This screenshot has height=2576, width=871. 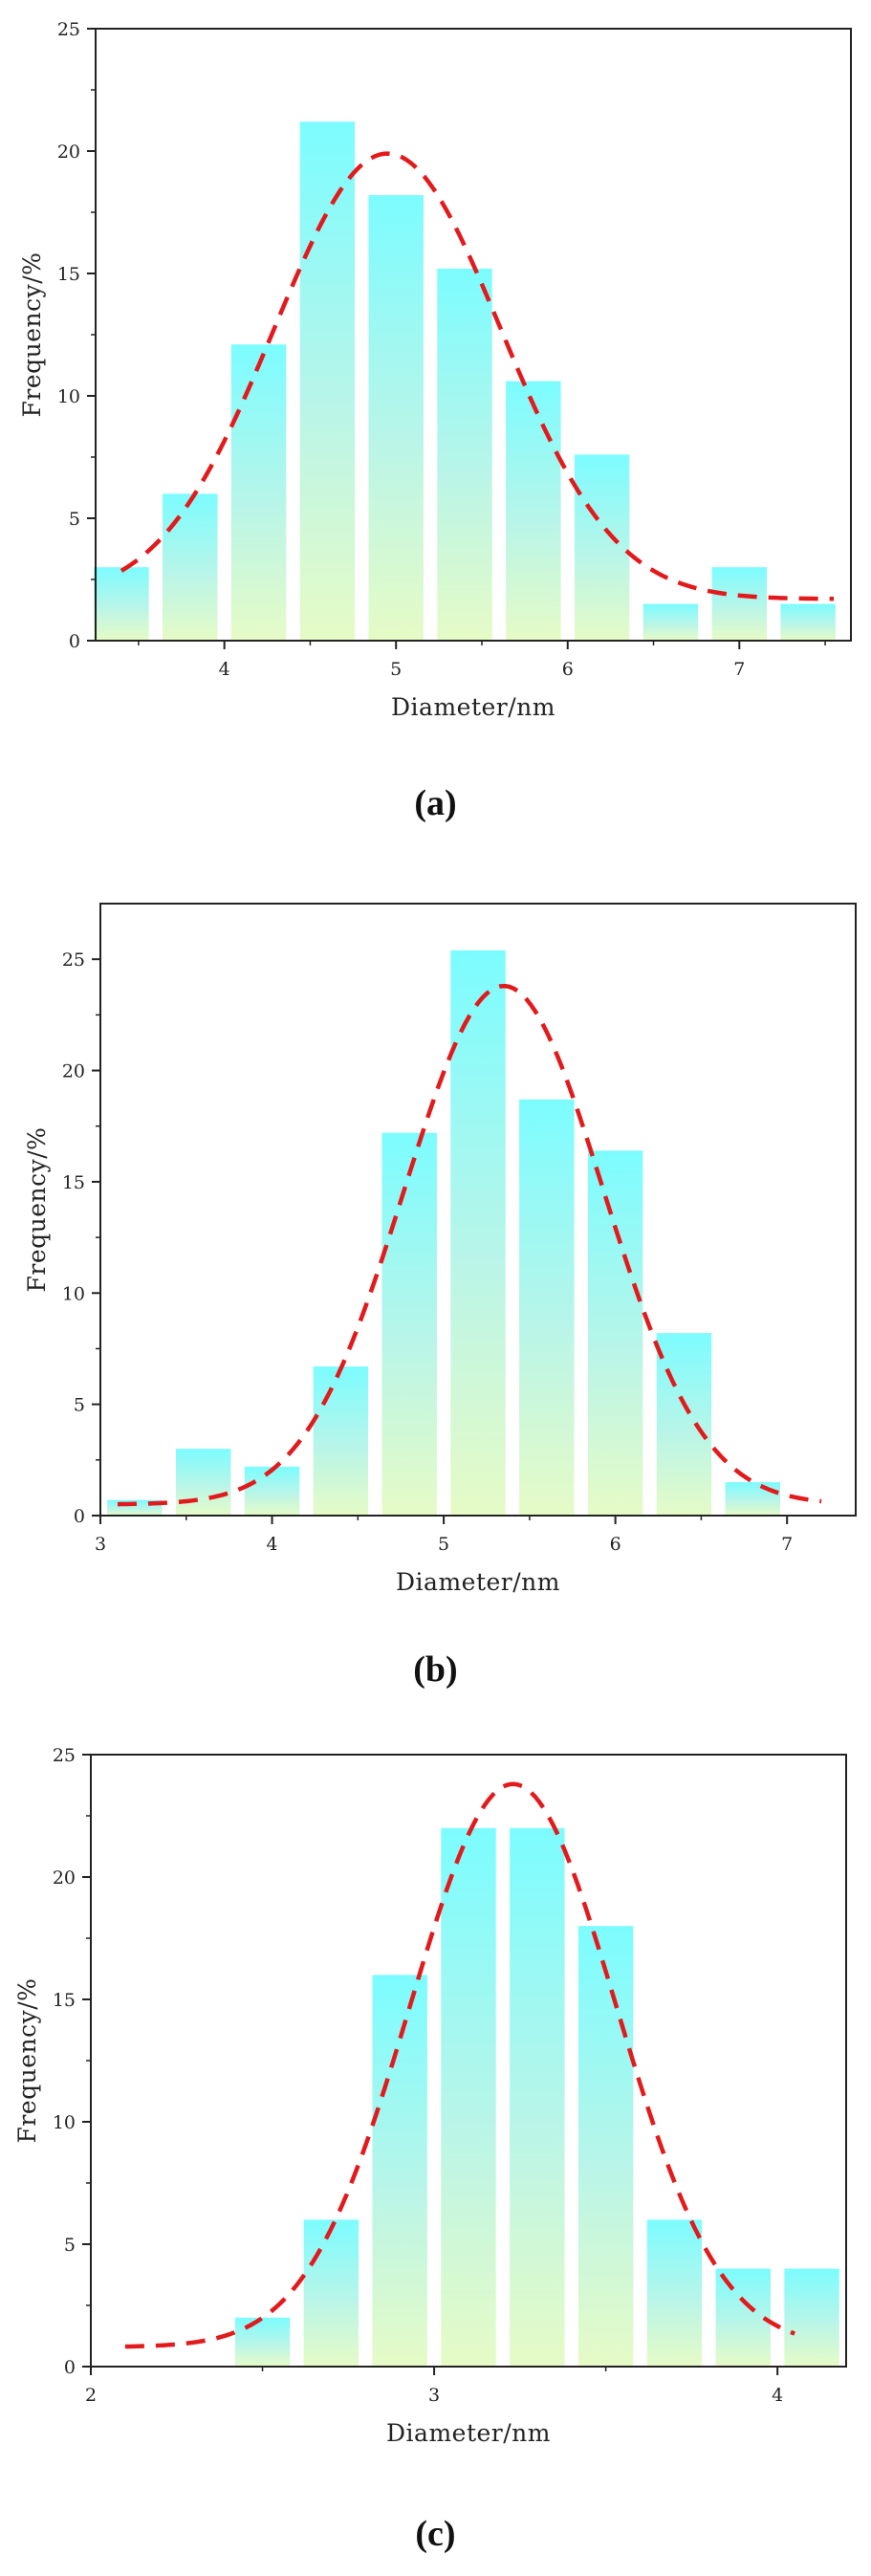 I want to click on panel-label-a: (a), so click(x=435, y=803).